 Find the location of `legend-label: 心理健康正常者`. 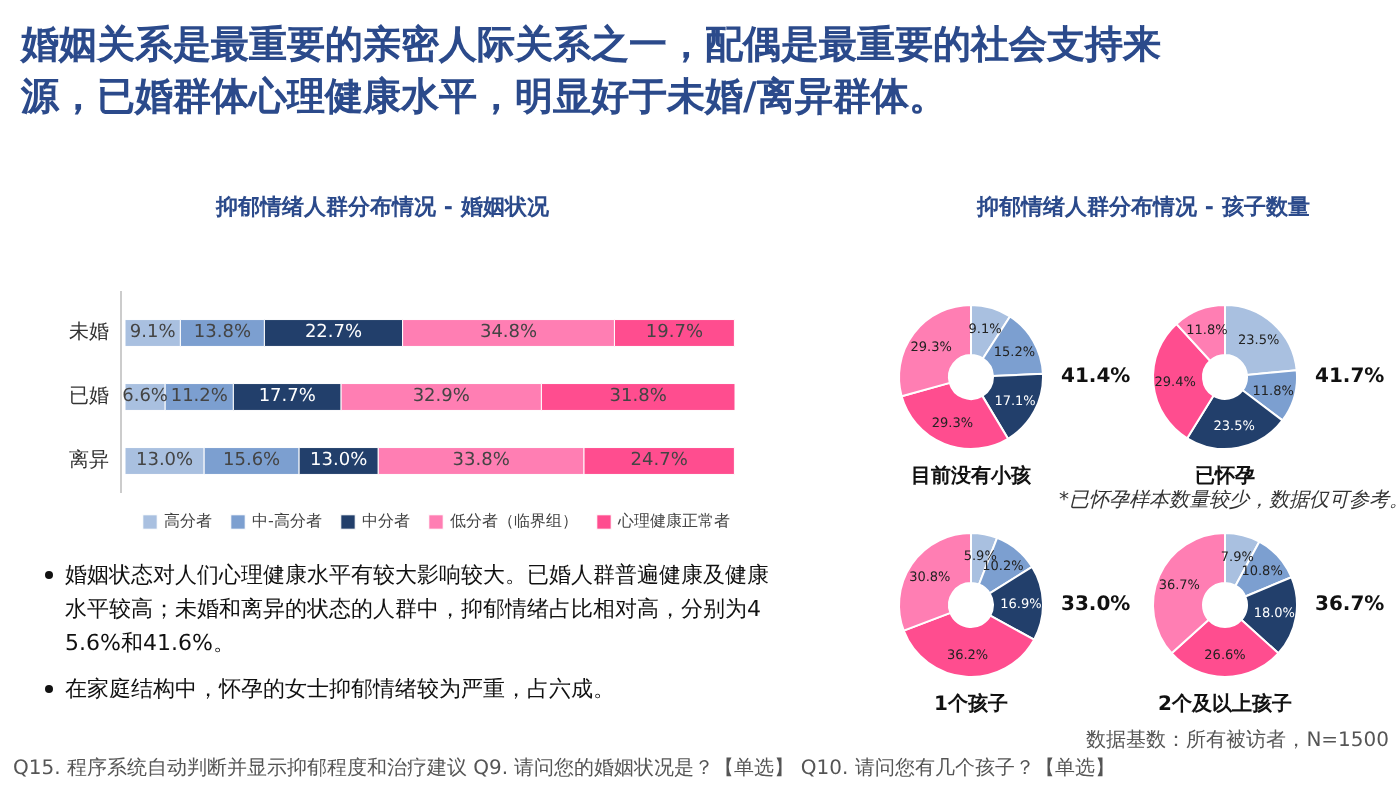

legend-label: 心理健康正常者 is located at coordinates (673, 521).